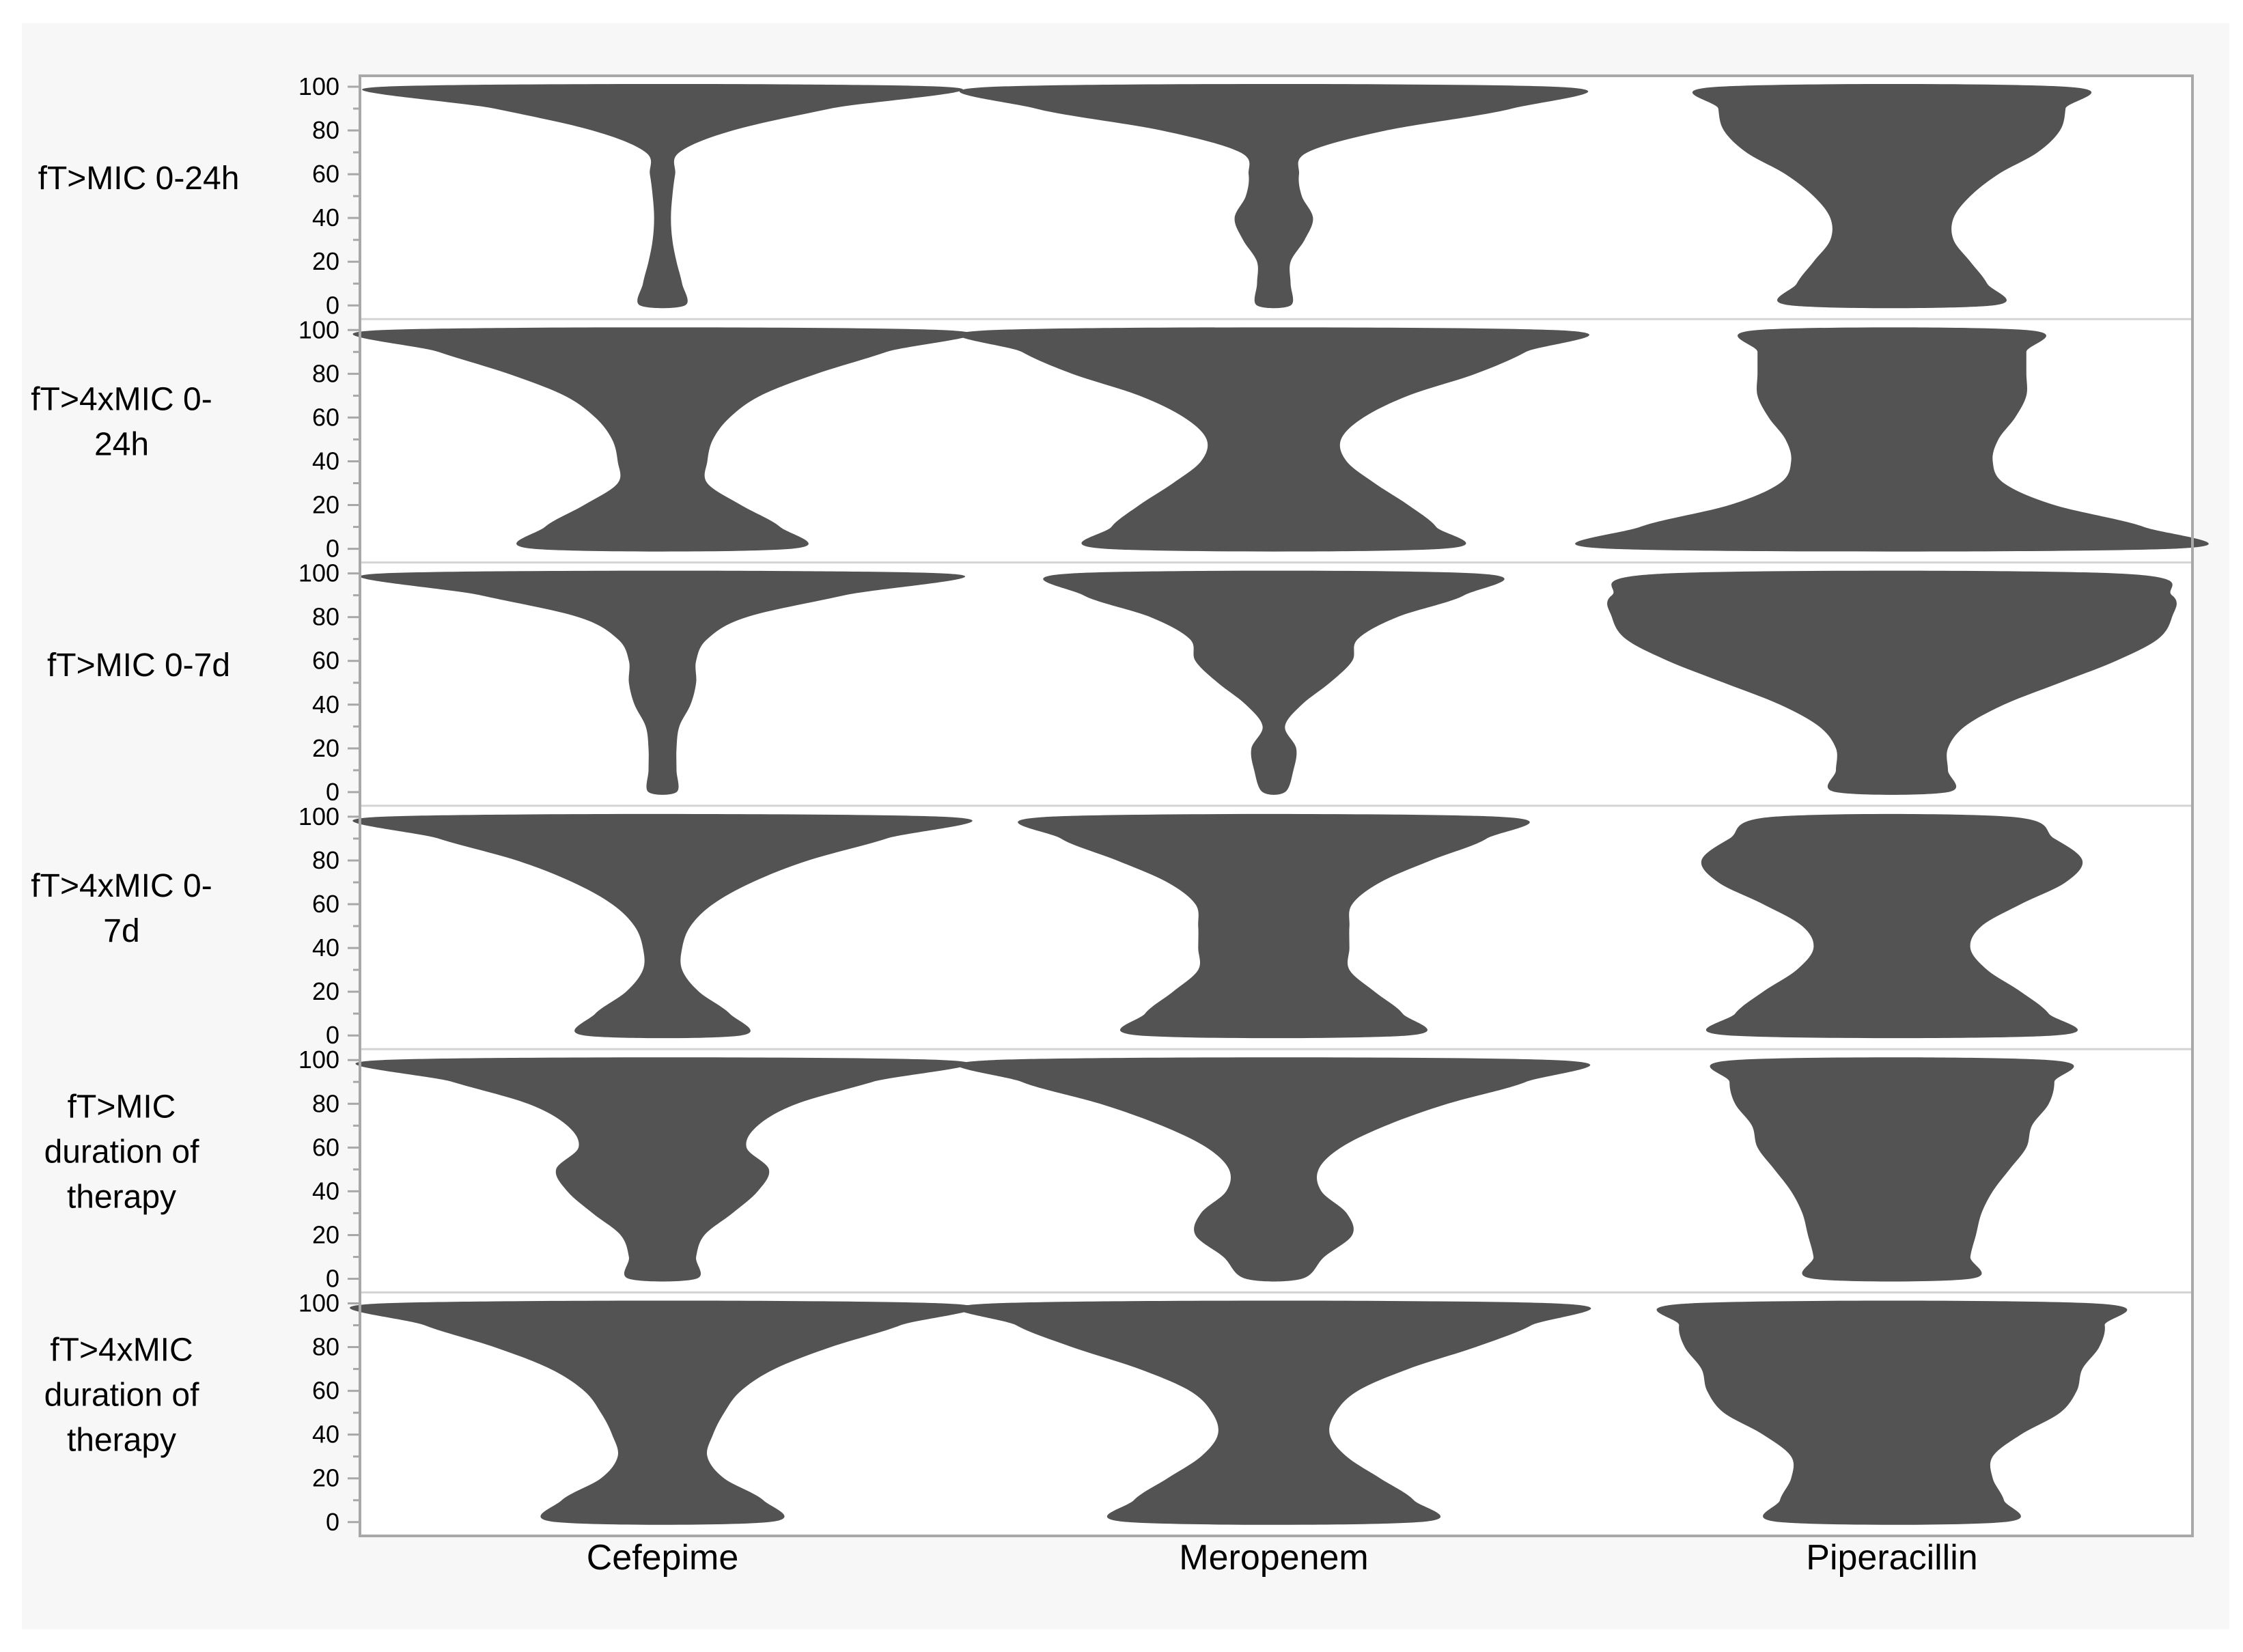 The width and height of the screenshot is (2243, 1652). What do you see at coordinates (1274, 439) in the screenshot?
I see `violin-ft-4xmic-0-24h-meropenem` at bounding box center [1274, 439].